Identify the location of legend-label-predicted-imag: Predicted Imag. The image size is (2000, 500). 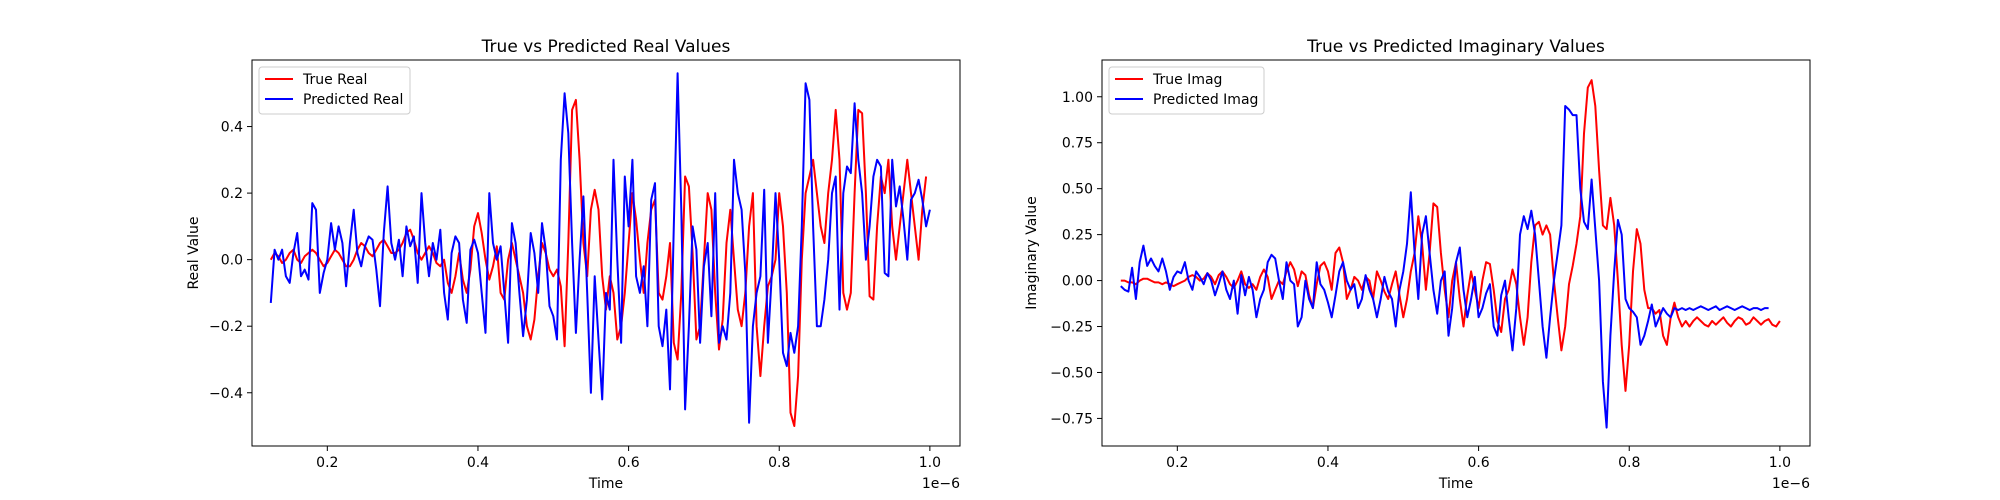
(1205, 100).